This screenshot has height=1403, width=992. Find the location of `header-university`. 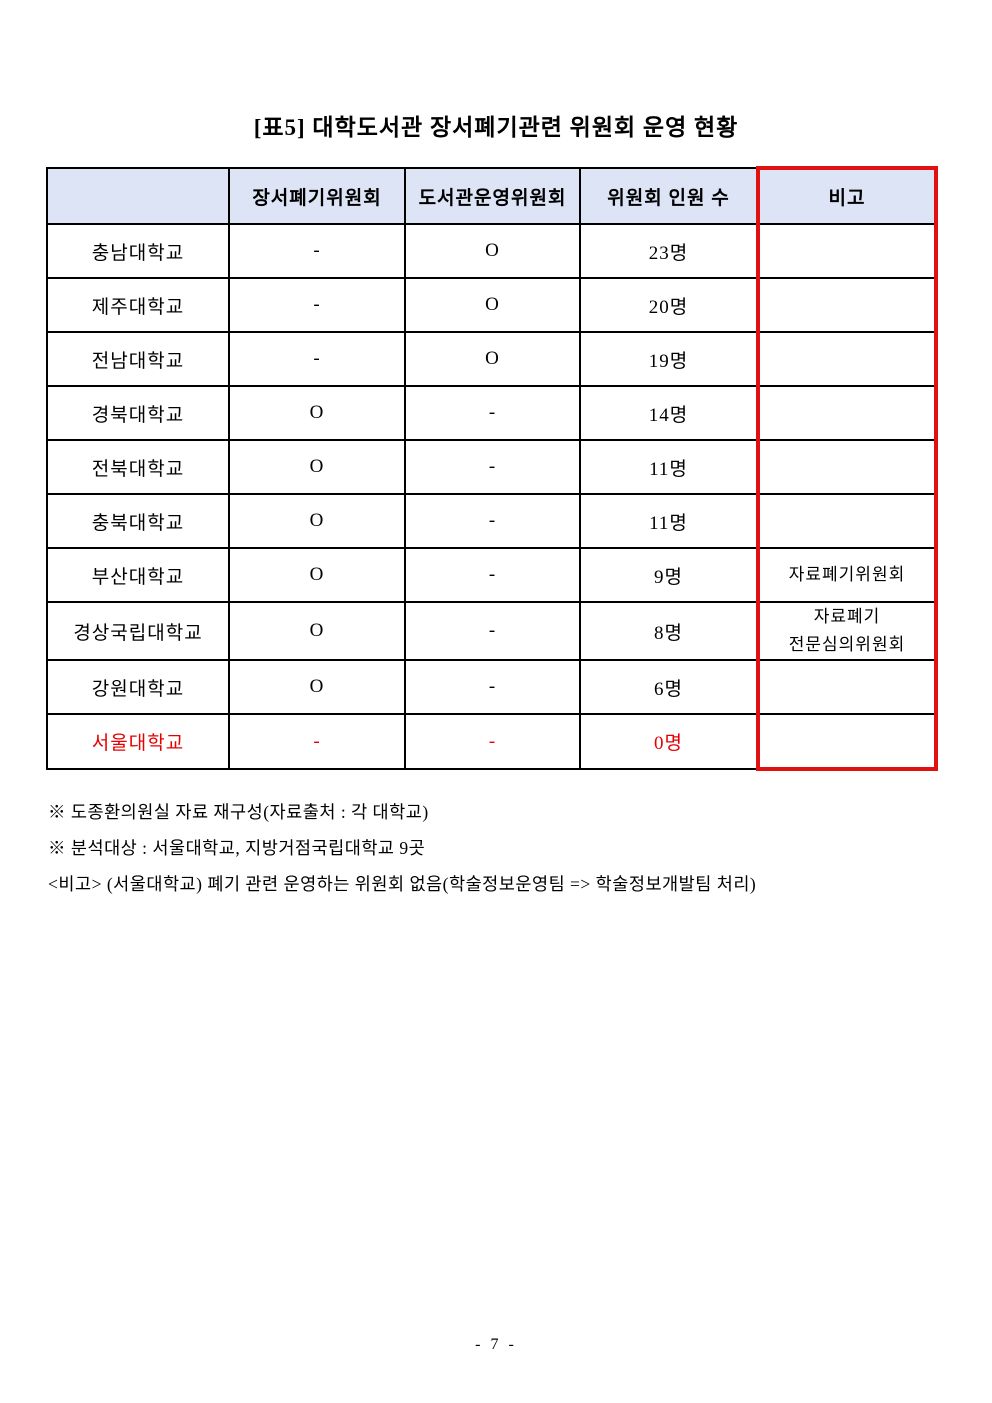

header-university is located at coordinates (138, 196).